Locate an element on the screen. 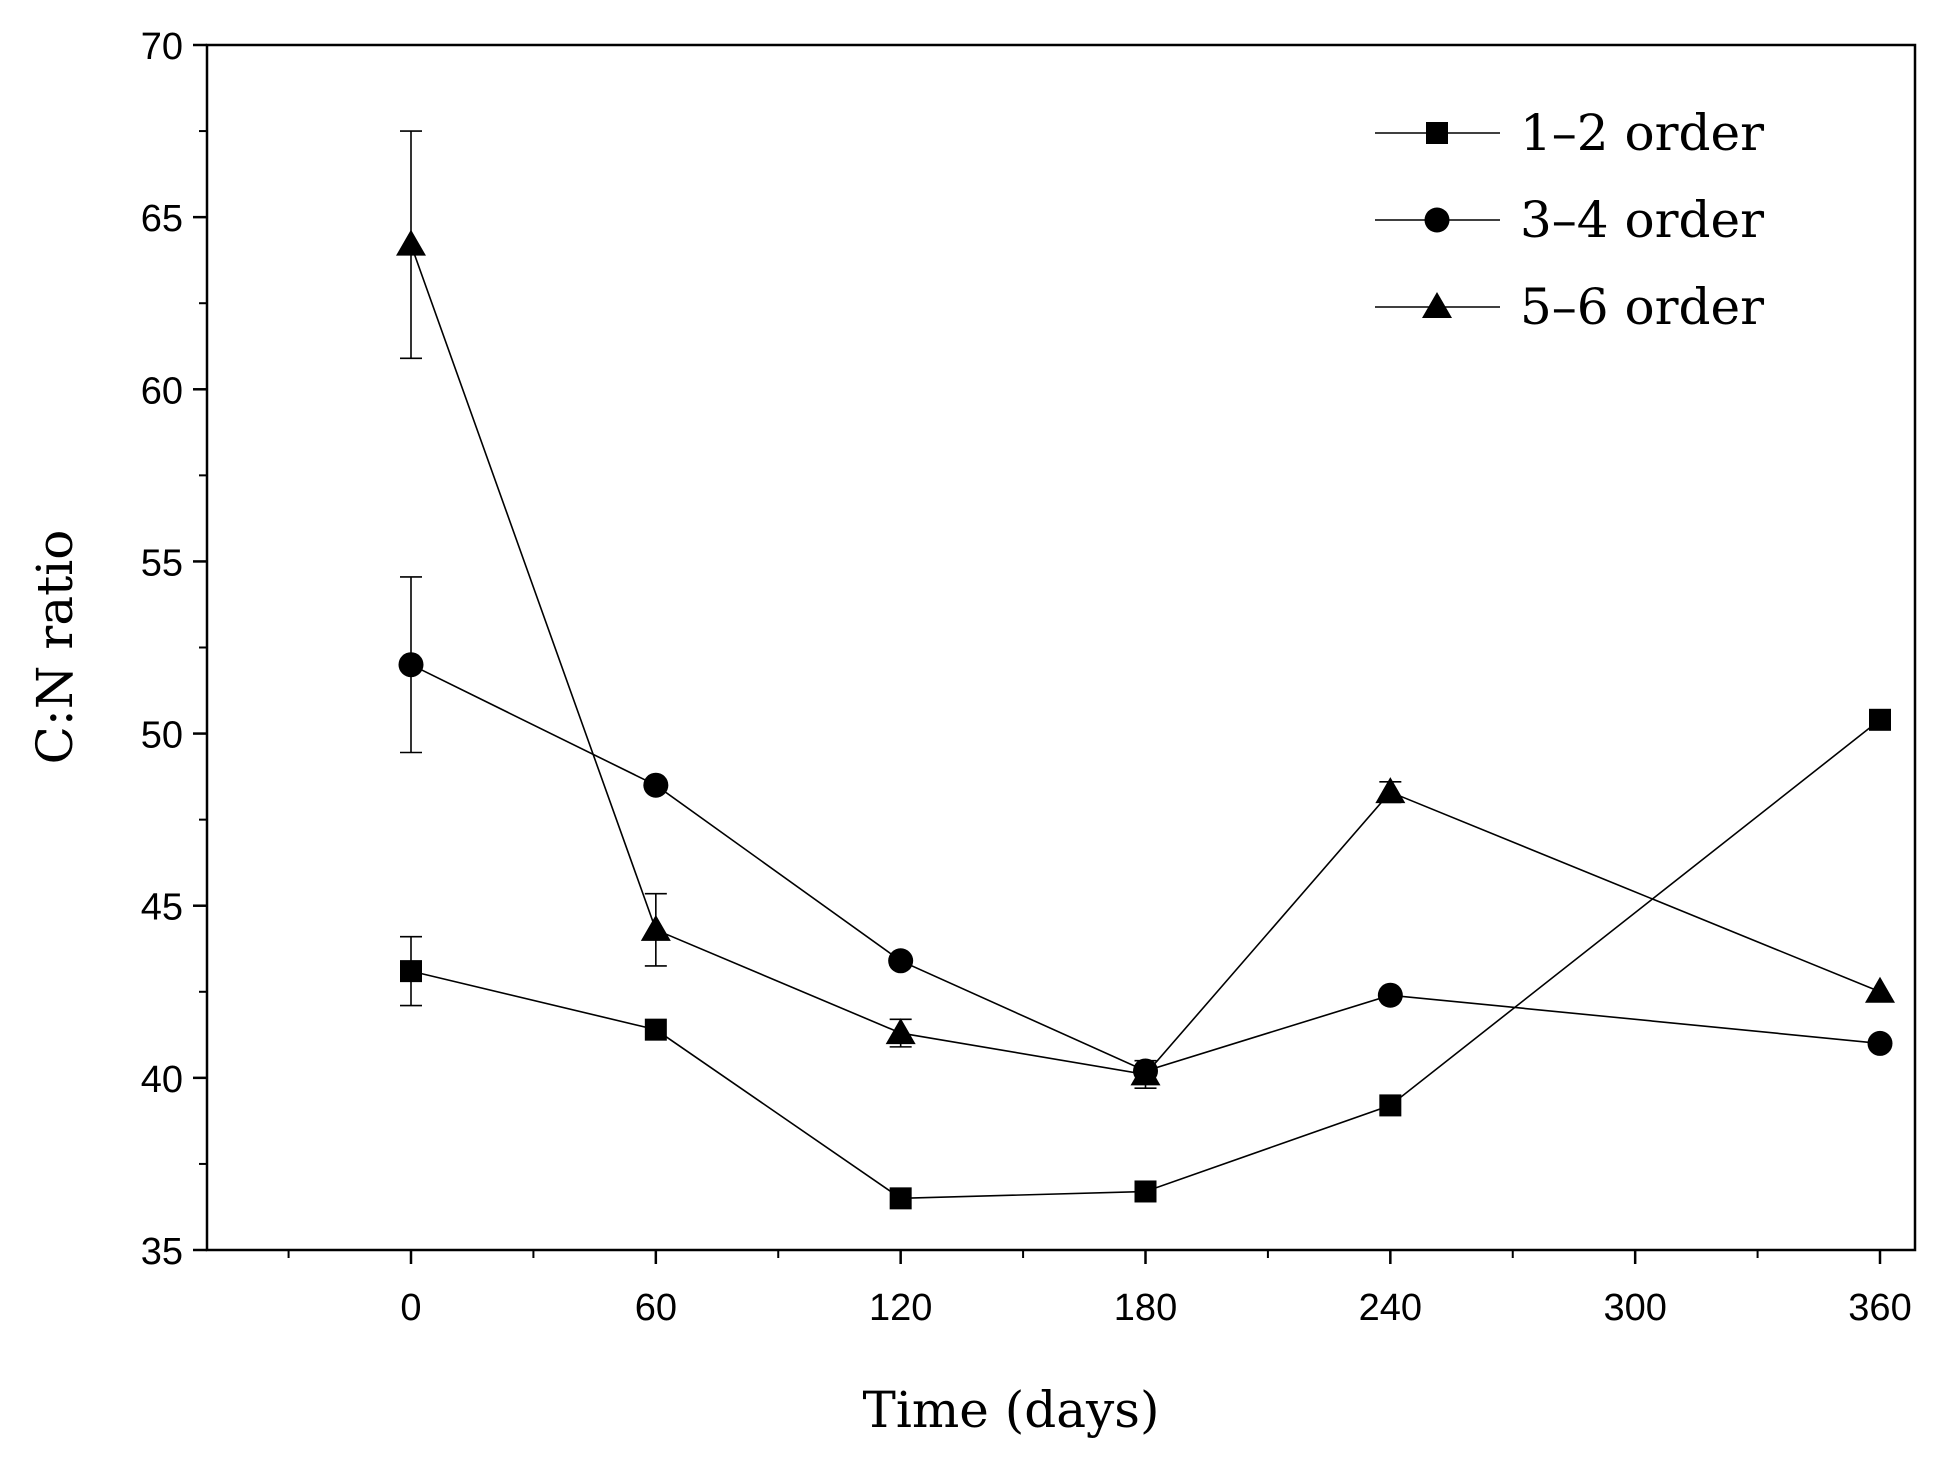  legend-item: 3–4 order is located at coordinates (1569, 220).